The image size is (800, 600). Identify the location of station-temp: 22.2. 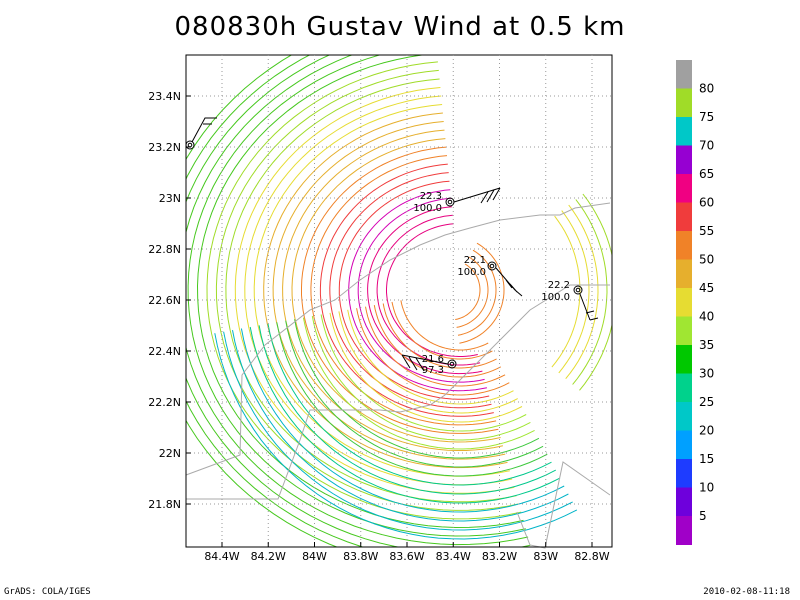
(559, 285).